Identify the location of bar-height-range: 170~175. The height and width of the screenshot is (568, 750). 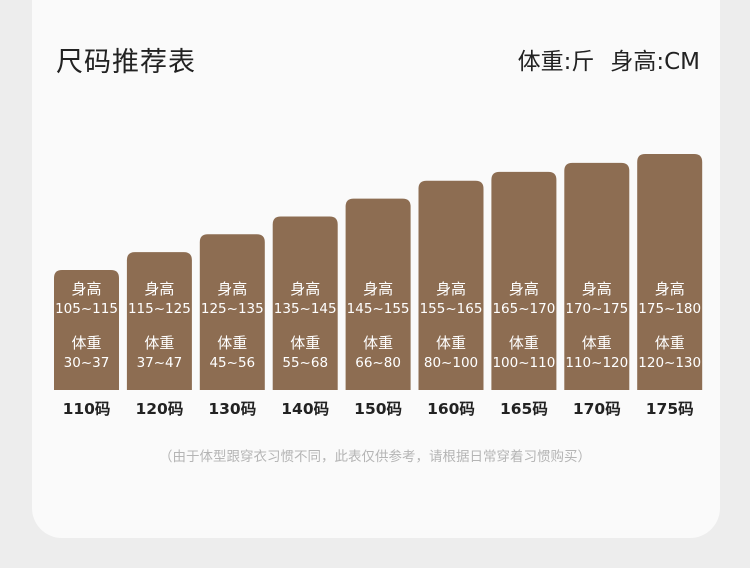
(596, 309).